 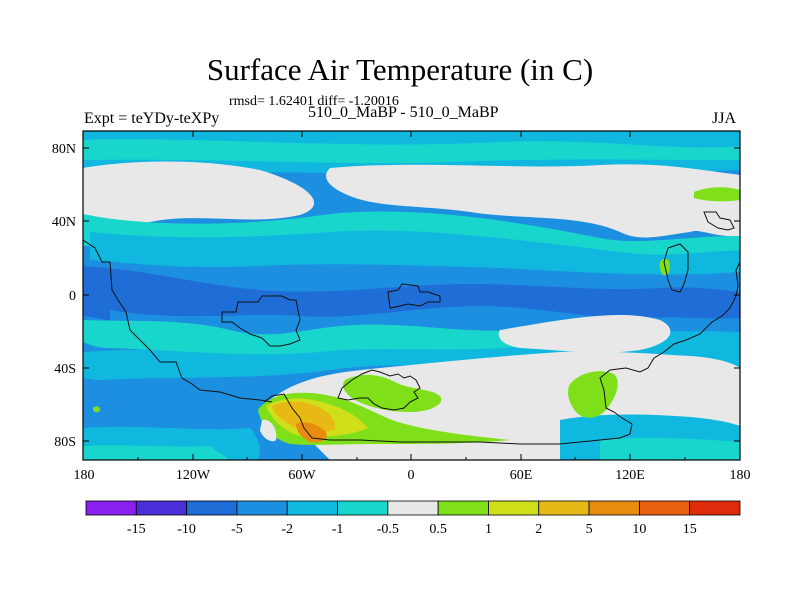 I want to click on colorbar-label: -15, so click(x=136, y=529).